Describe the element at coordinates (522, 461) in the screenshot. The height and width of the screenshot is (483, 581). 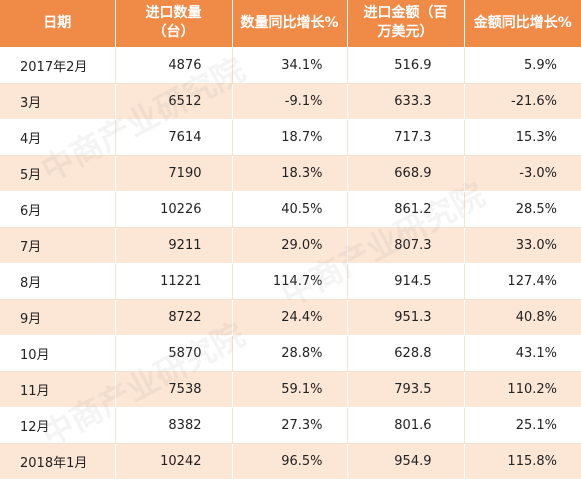
I see `cell-amount-yoy: 115.8%` at that location.